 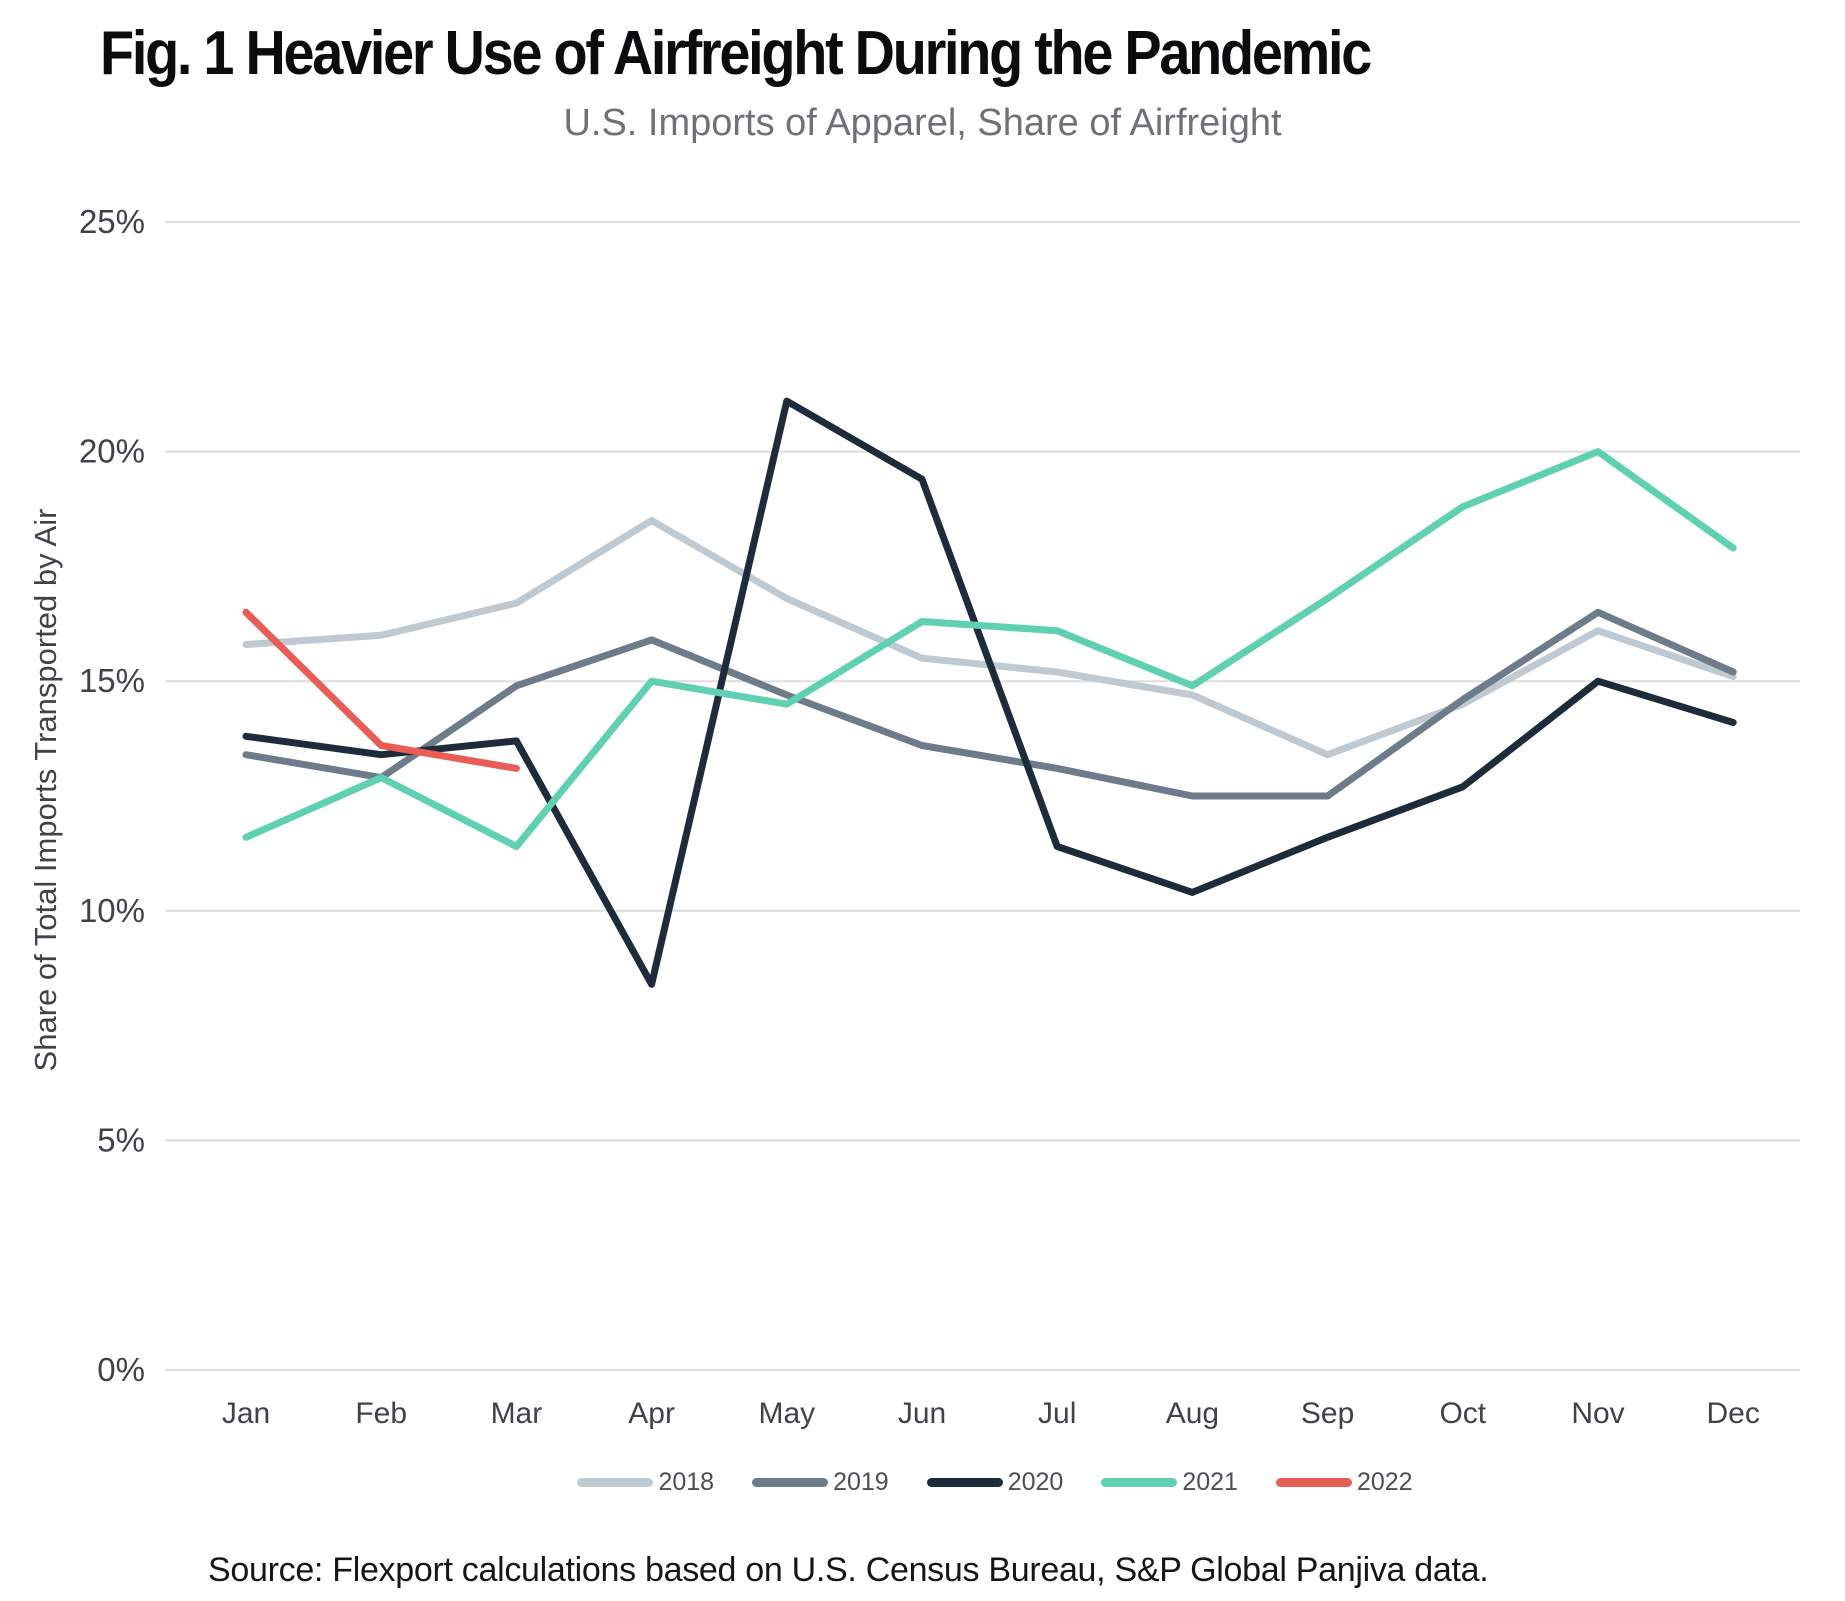 I want to click on chart-legend: 2018 2019 2020 2021 2022, so click(x=995, y=1482).